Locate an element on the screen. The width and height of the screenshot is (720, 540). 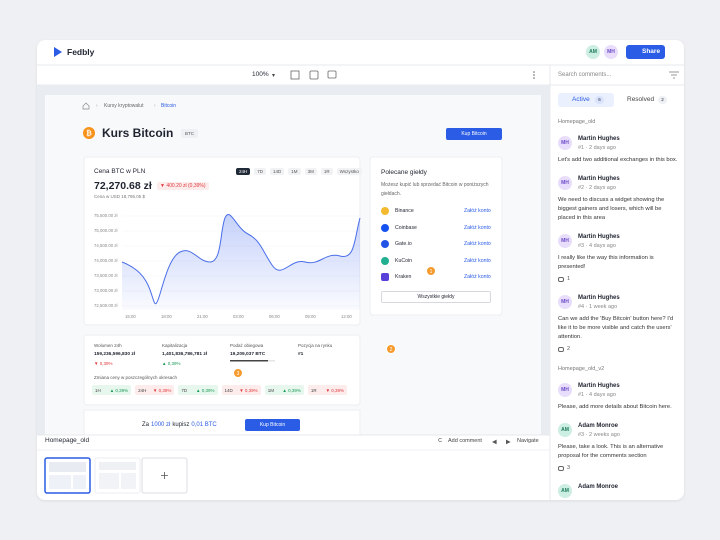
x-label: 15:00 is located at coordinates (130, 316).